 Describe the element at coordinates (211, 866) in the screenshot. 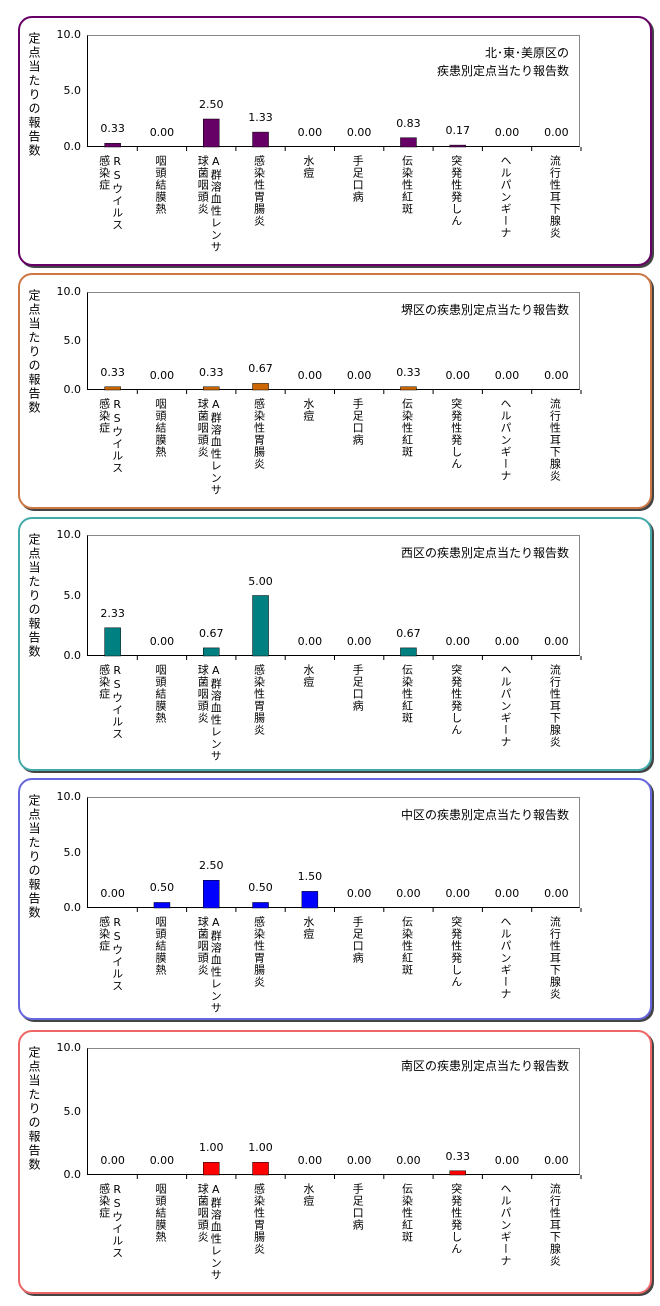

I see `data-label: 2.50` at that location.